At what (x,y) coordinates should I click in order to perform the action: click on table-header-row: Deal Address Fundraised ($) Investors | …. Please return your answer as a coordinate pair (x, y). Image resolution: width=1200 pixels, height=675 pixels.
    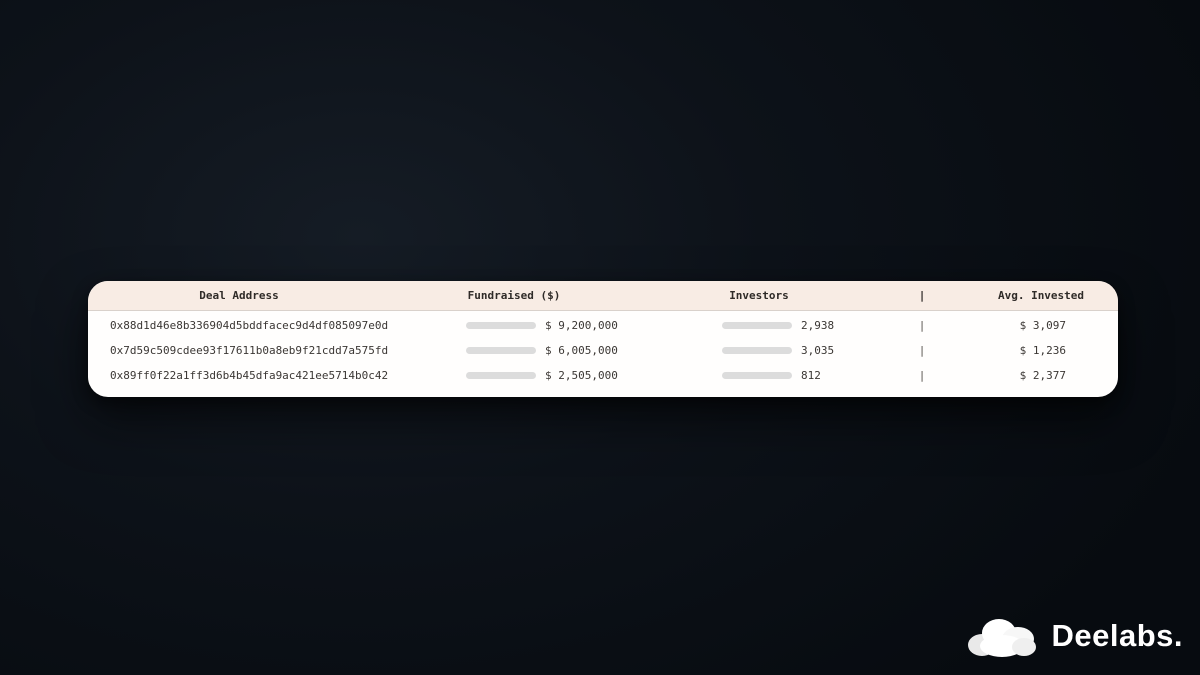
    Looking at the image, I should click on (603, 296).